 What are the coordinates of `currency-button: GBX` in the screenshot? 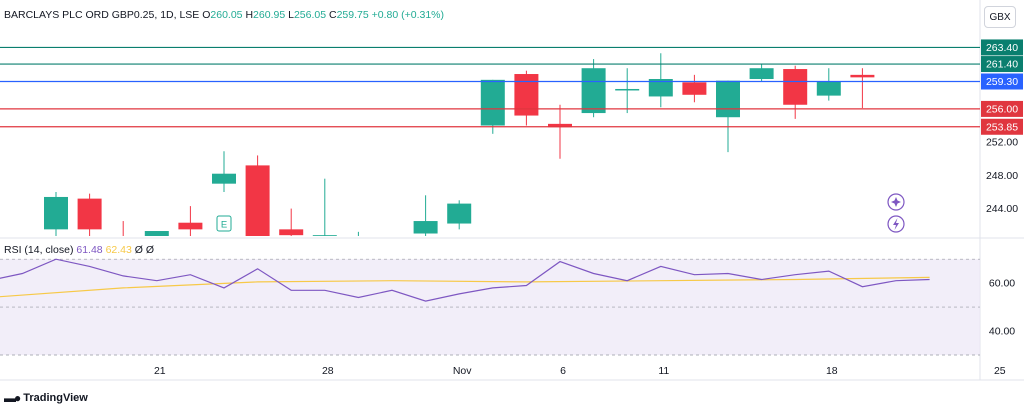 It's located at (1000, 17).